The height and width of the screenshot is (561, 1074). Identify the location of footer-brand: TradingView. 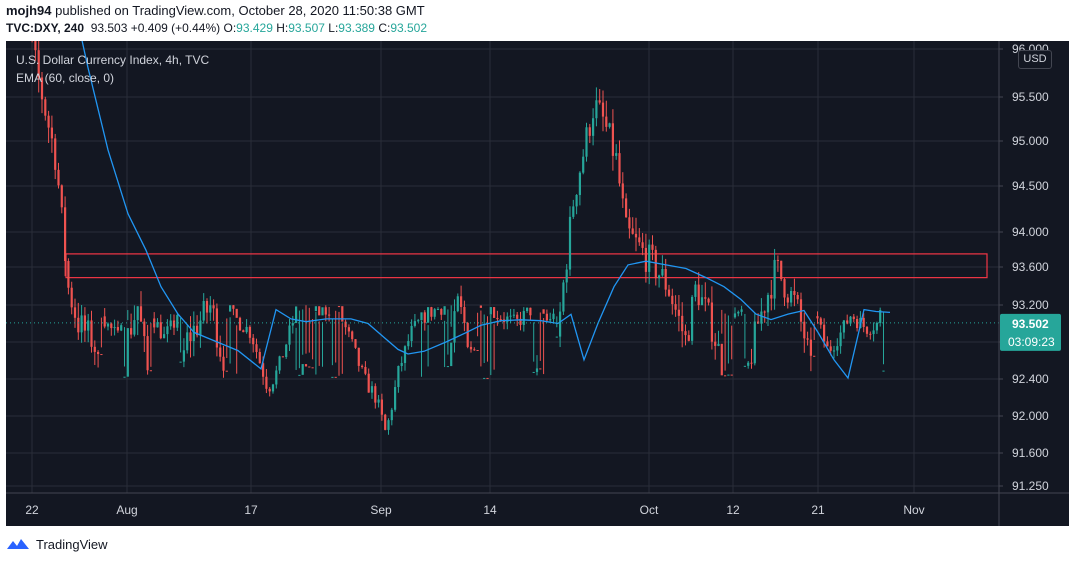
(57, 544).